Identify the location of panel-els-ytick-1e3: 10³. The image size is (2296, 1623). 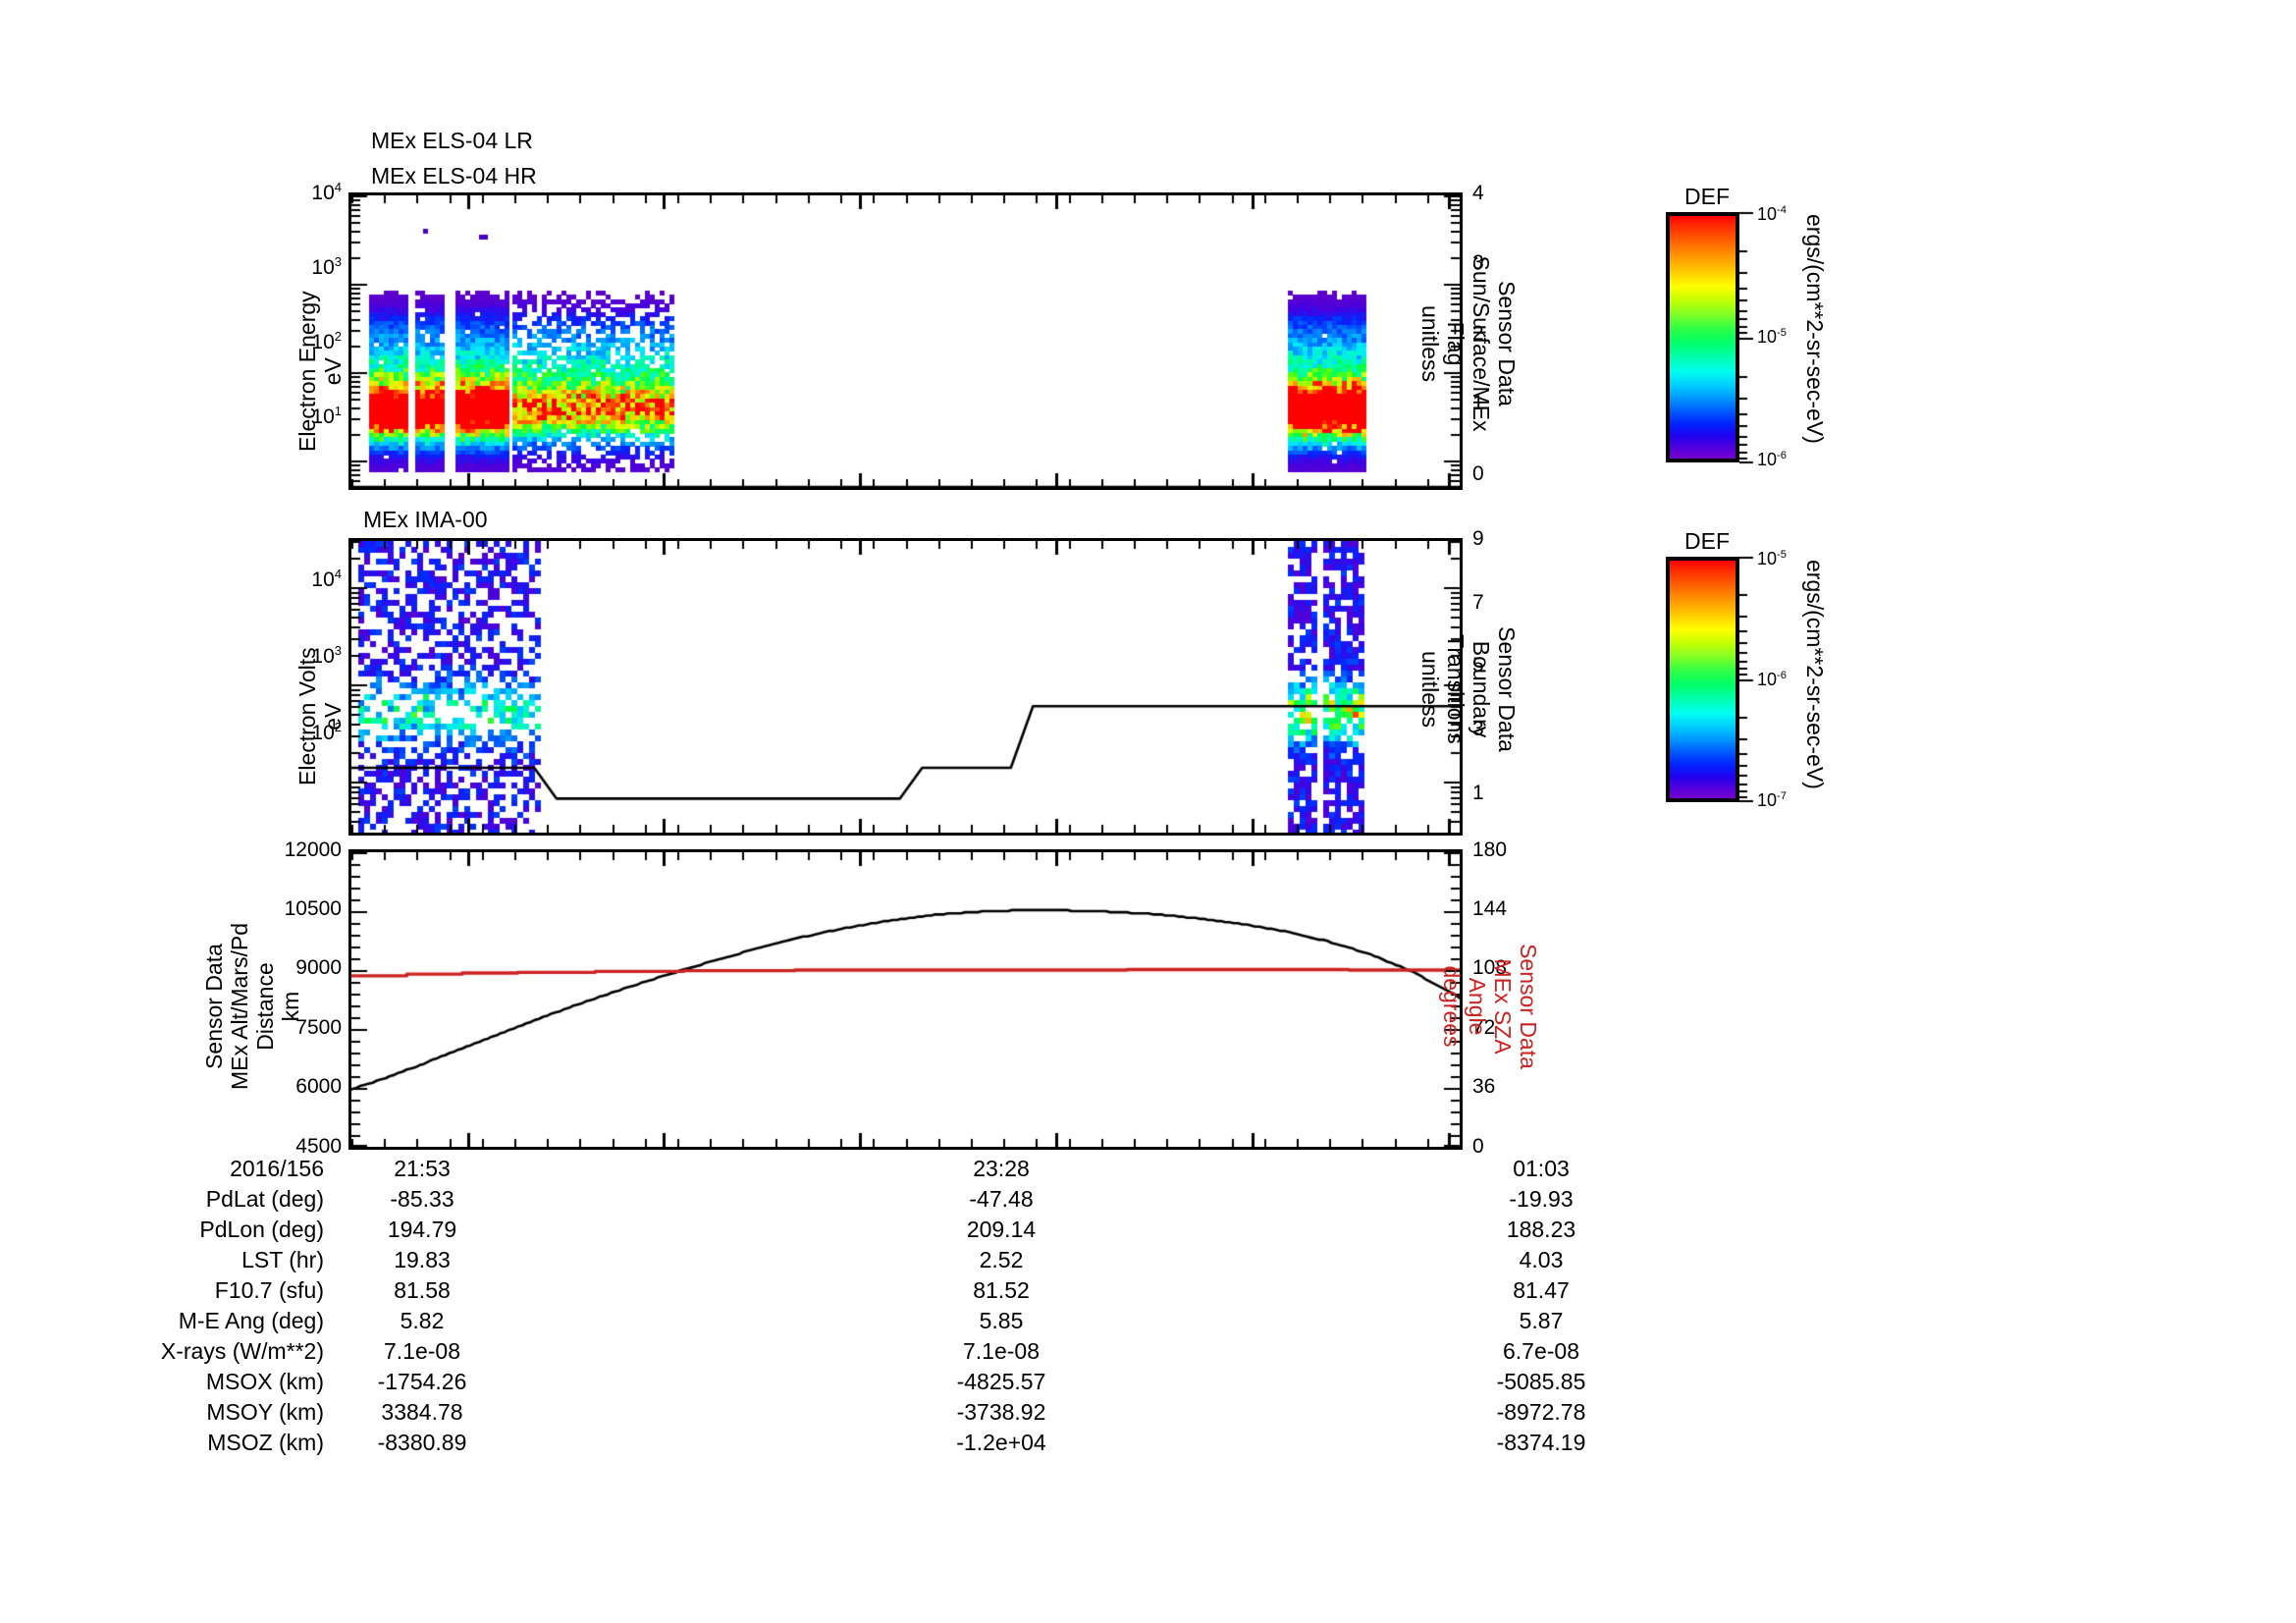
(326, 266).